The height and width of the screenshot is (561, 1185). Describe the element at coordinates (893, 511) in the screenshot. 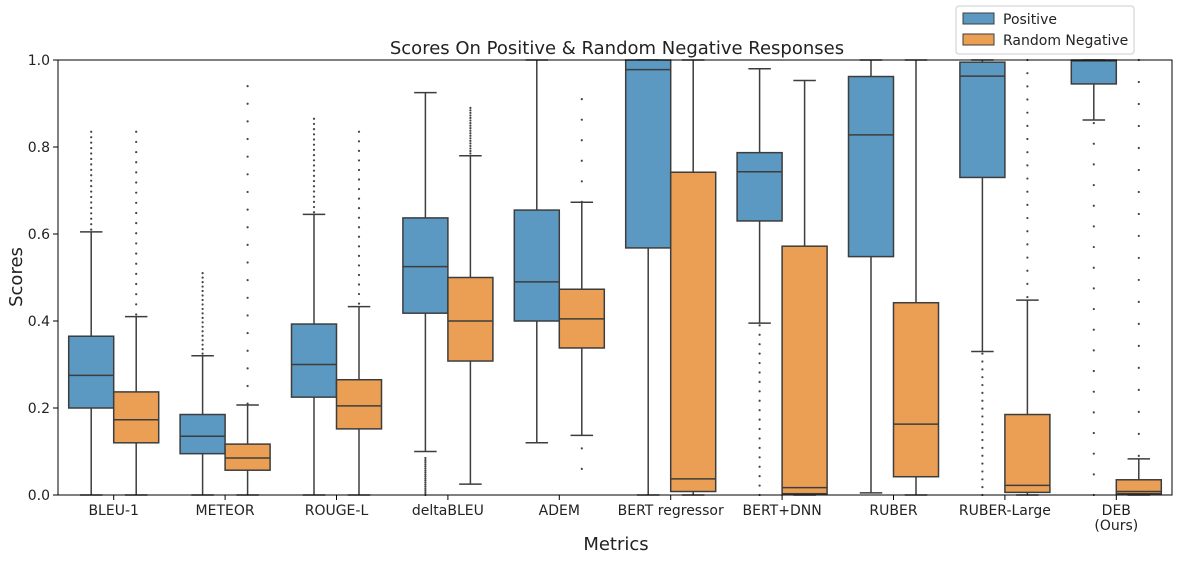

I see `x-tick-label: RUBER` at that location.